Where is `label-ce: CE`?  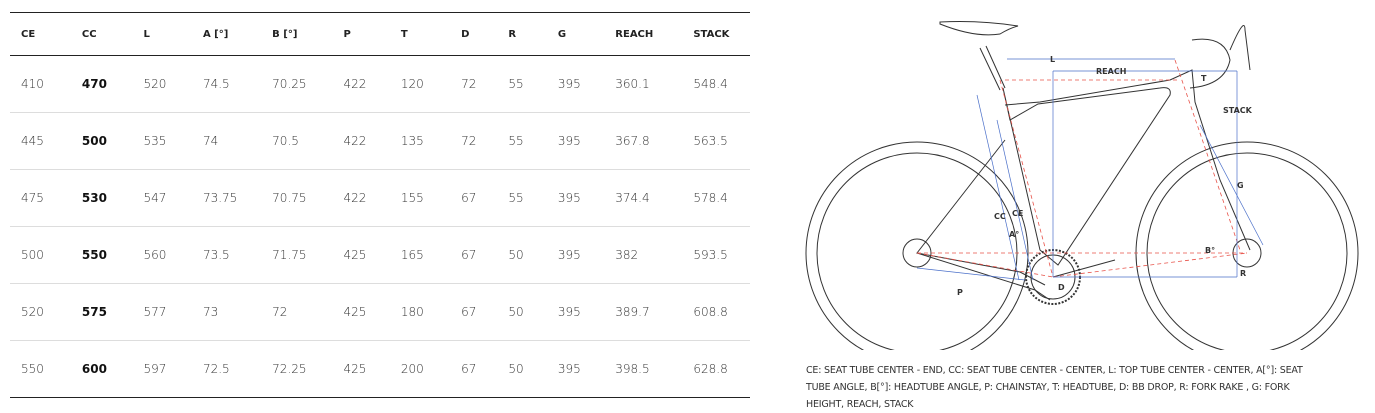 label-ce: CE is located at coordinates (1017, 213).